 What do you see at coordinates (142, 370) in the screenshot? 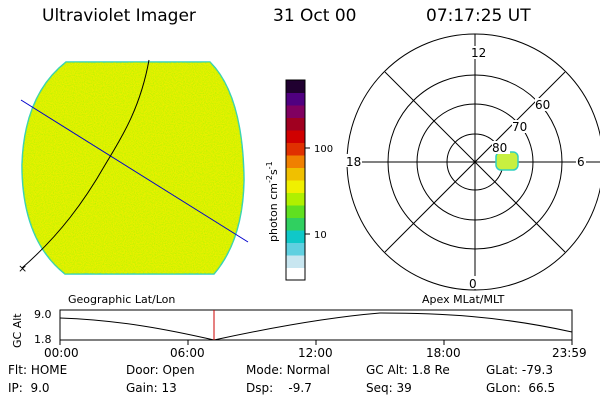
I see `door-label: Door:` at bounding box center [142, 370].